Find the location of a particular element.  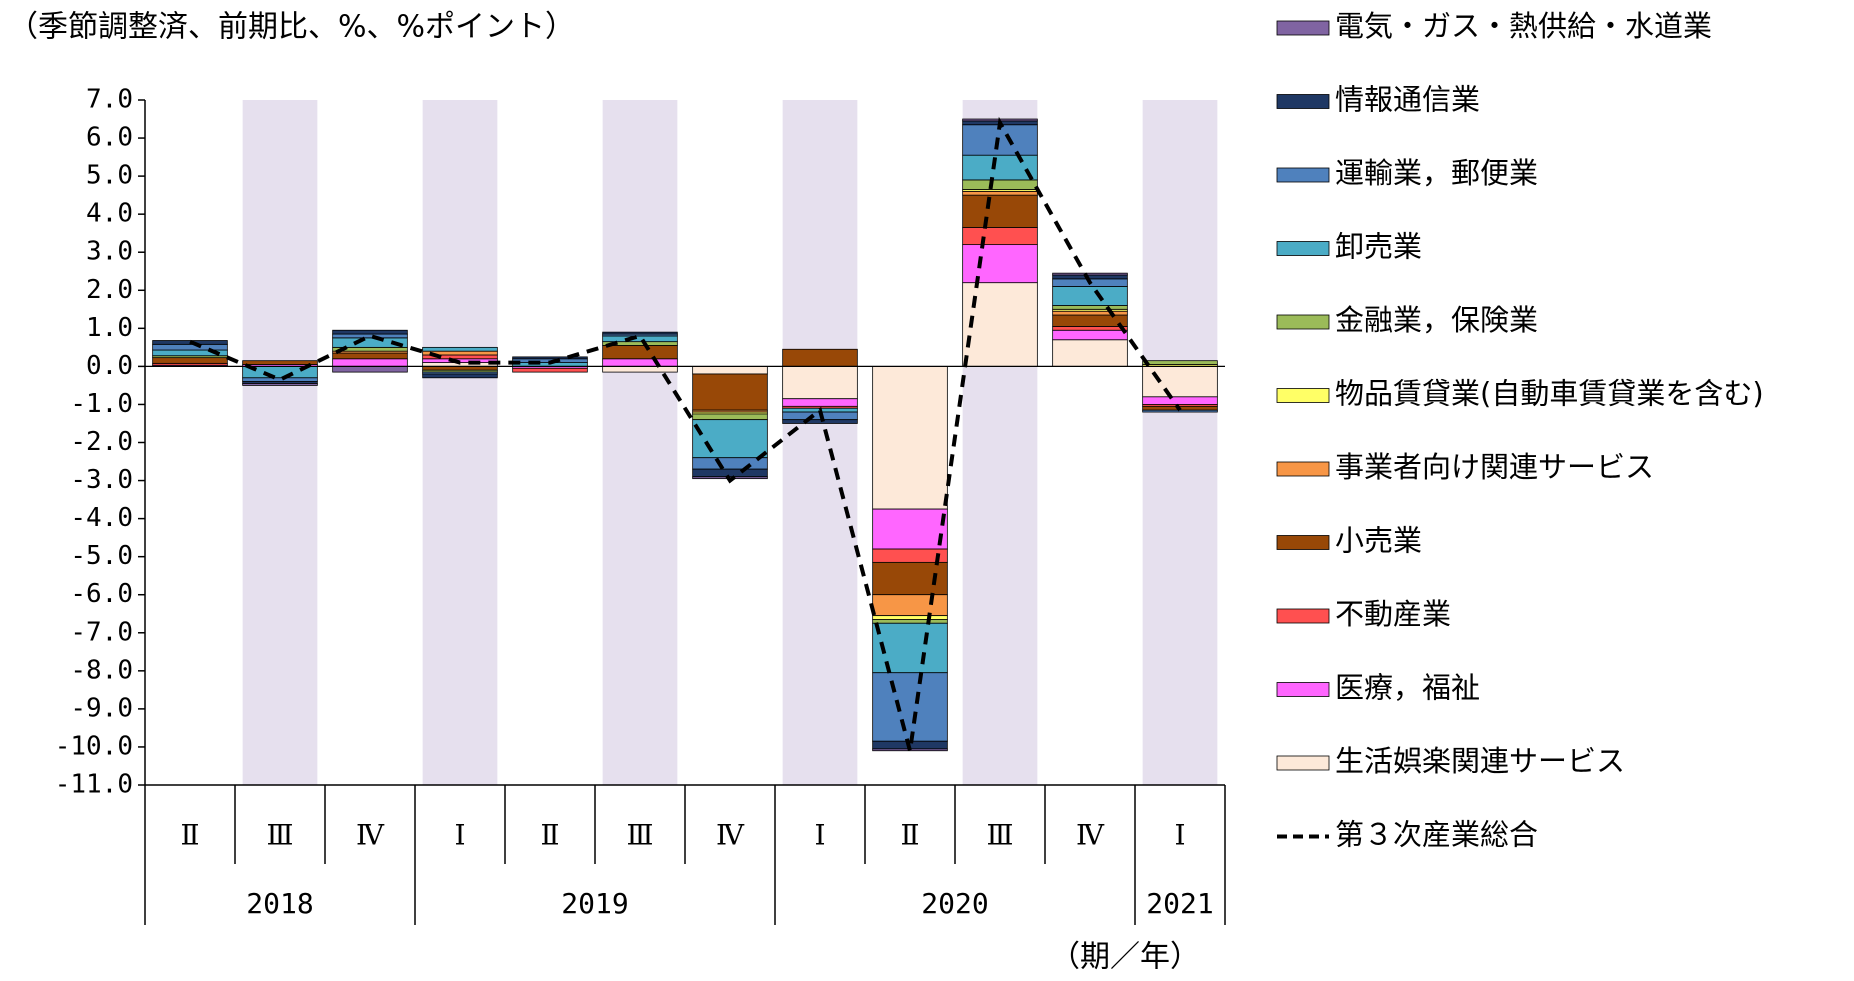

y-tick-label: -5.0 is located at coordinates (101, 556).